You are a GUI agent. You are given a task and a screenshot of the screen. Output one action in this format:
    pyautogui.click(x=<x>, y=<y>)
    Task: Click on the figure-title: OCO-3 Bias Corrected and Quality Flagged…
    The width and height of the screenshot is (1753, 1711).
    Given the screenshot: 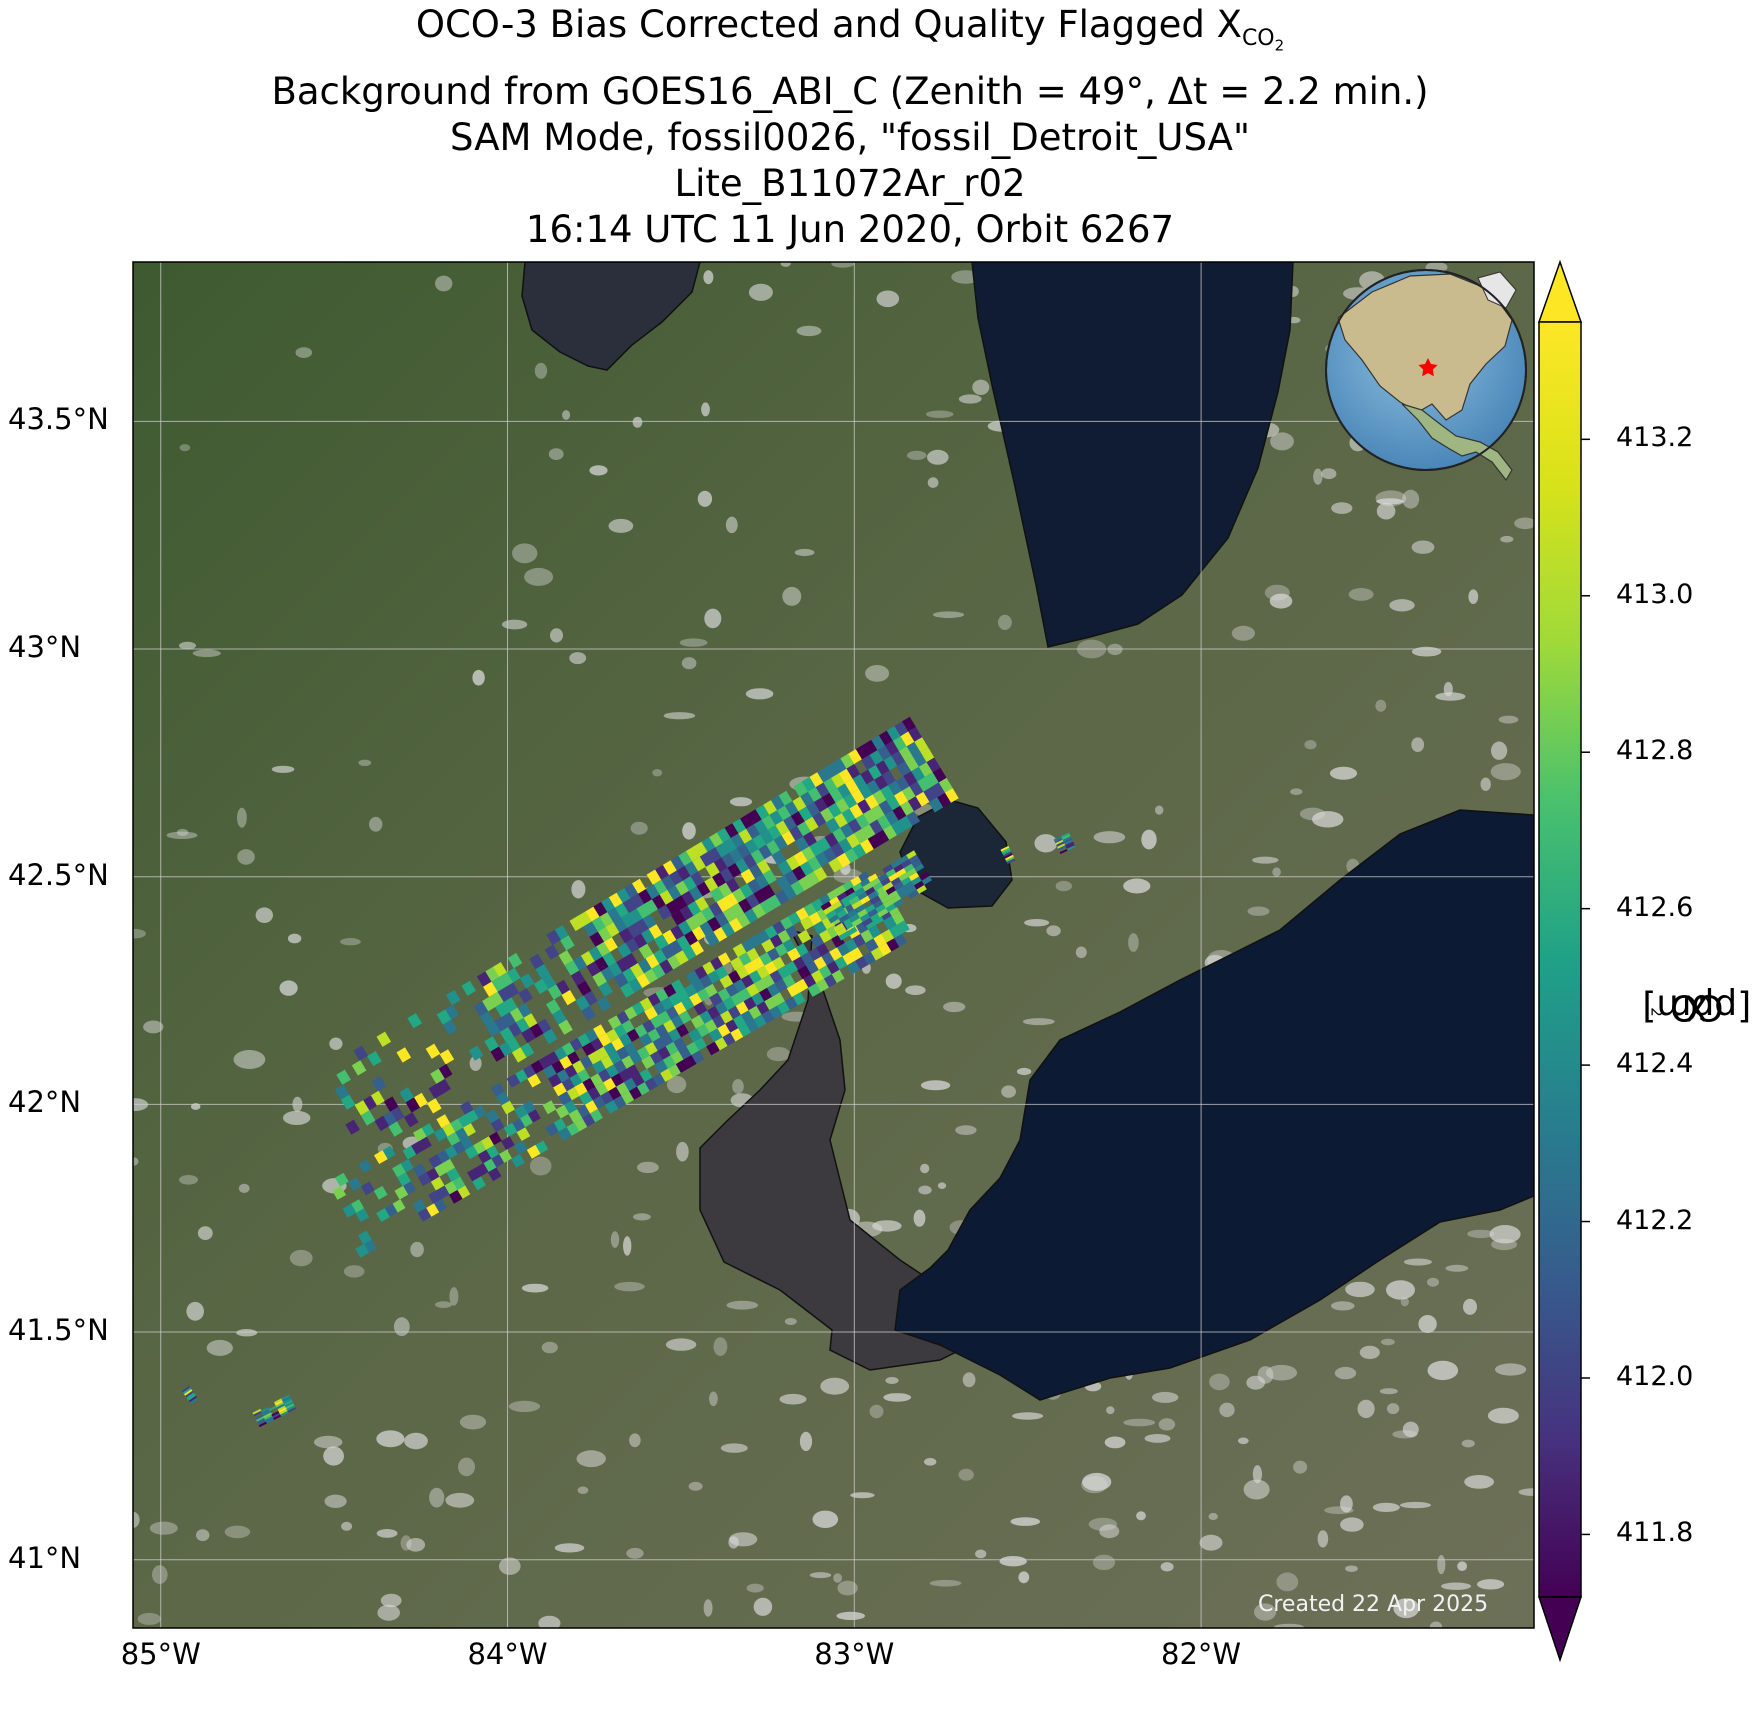 What is the action you would take?
    pyautogui.click(x=850, y=127)
    